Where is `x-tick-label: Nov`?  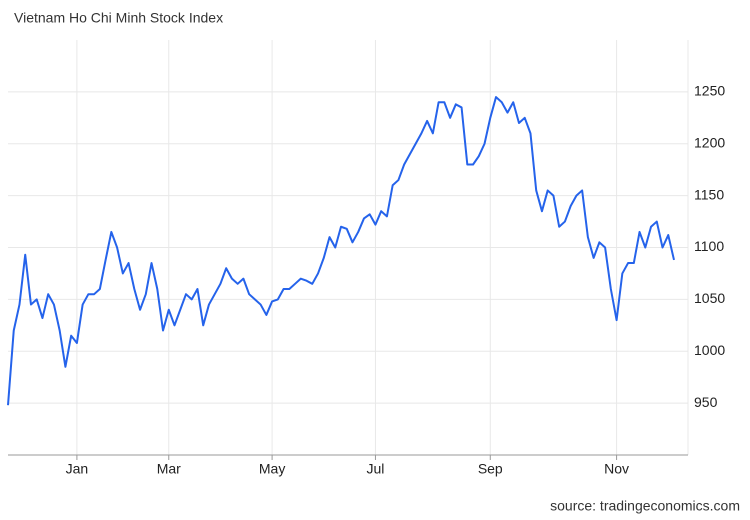 x-tick-label: Nov is located at coordinates (616, 469).